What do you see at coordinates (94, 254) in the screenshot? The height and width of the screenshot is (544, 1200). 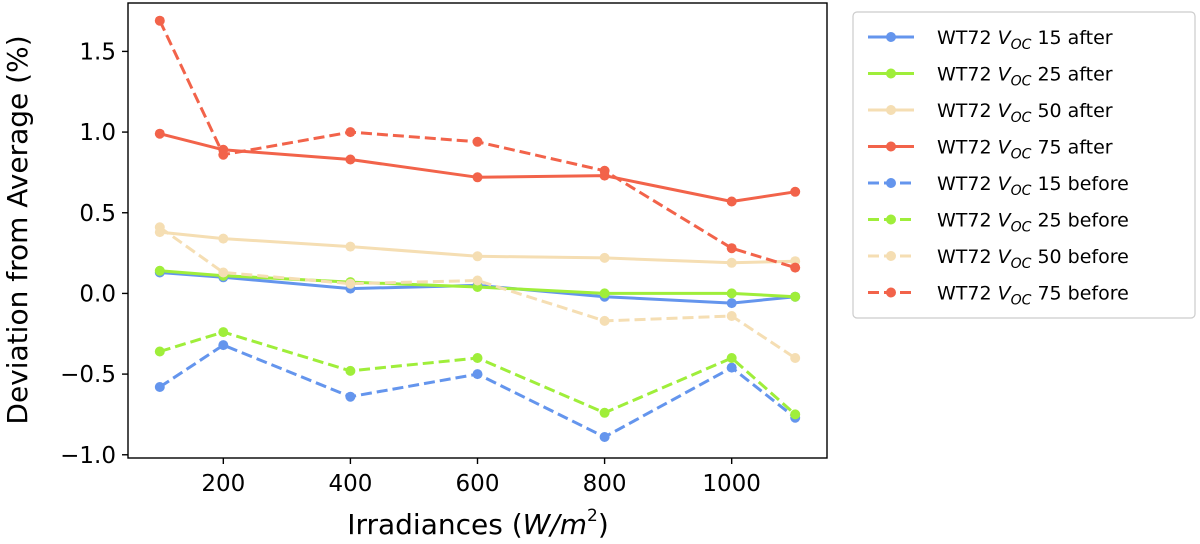 I see `y-axis-ticks: −1.0 −0.5 0.0 0.5 1.0 1.5` at bounding box center [94, 254].